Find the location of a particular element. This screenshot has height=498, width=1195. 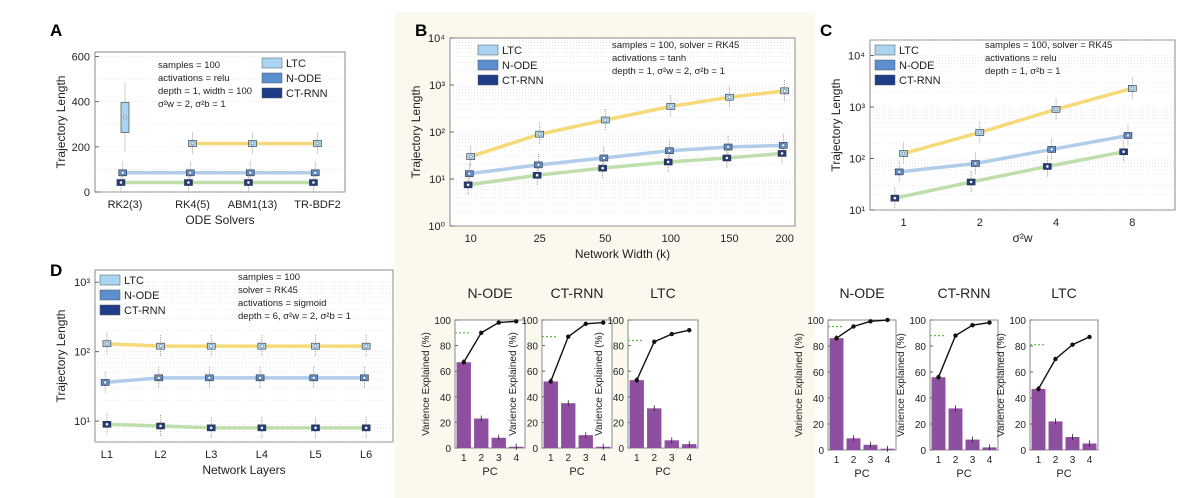

panel-c-axes is located at coordinates (1022, 125).